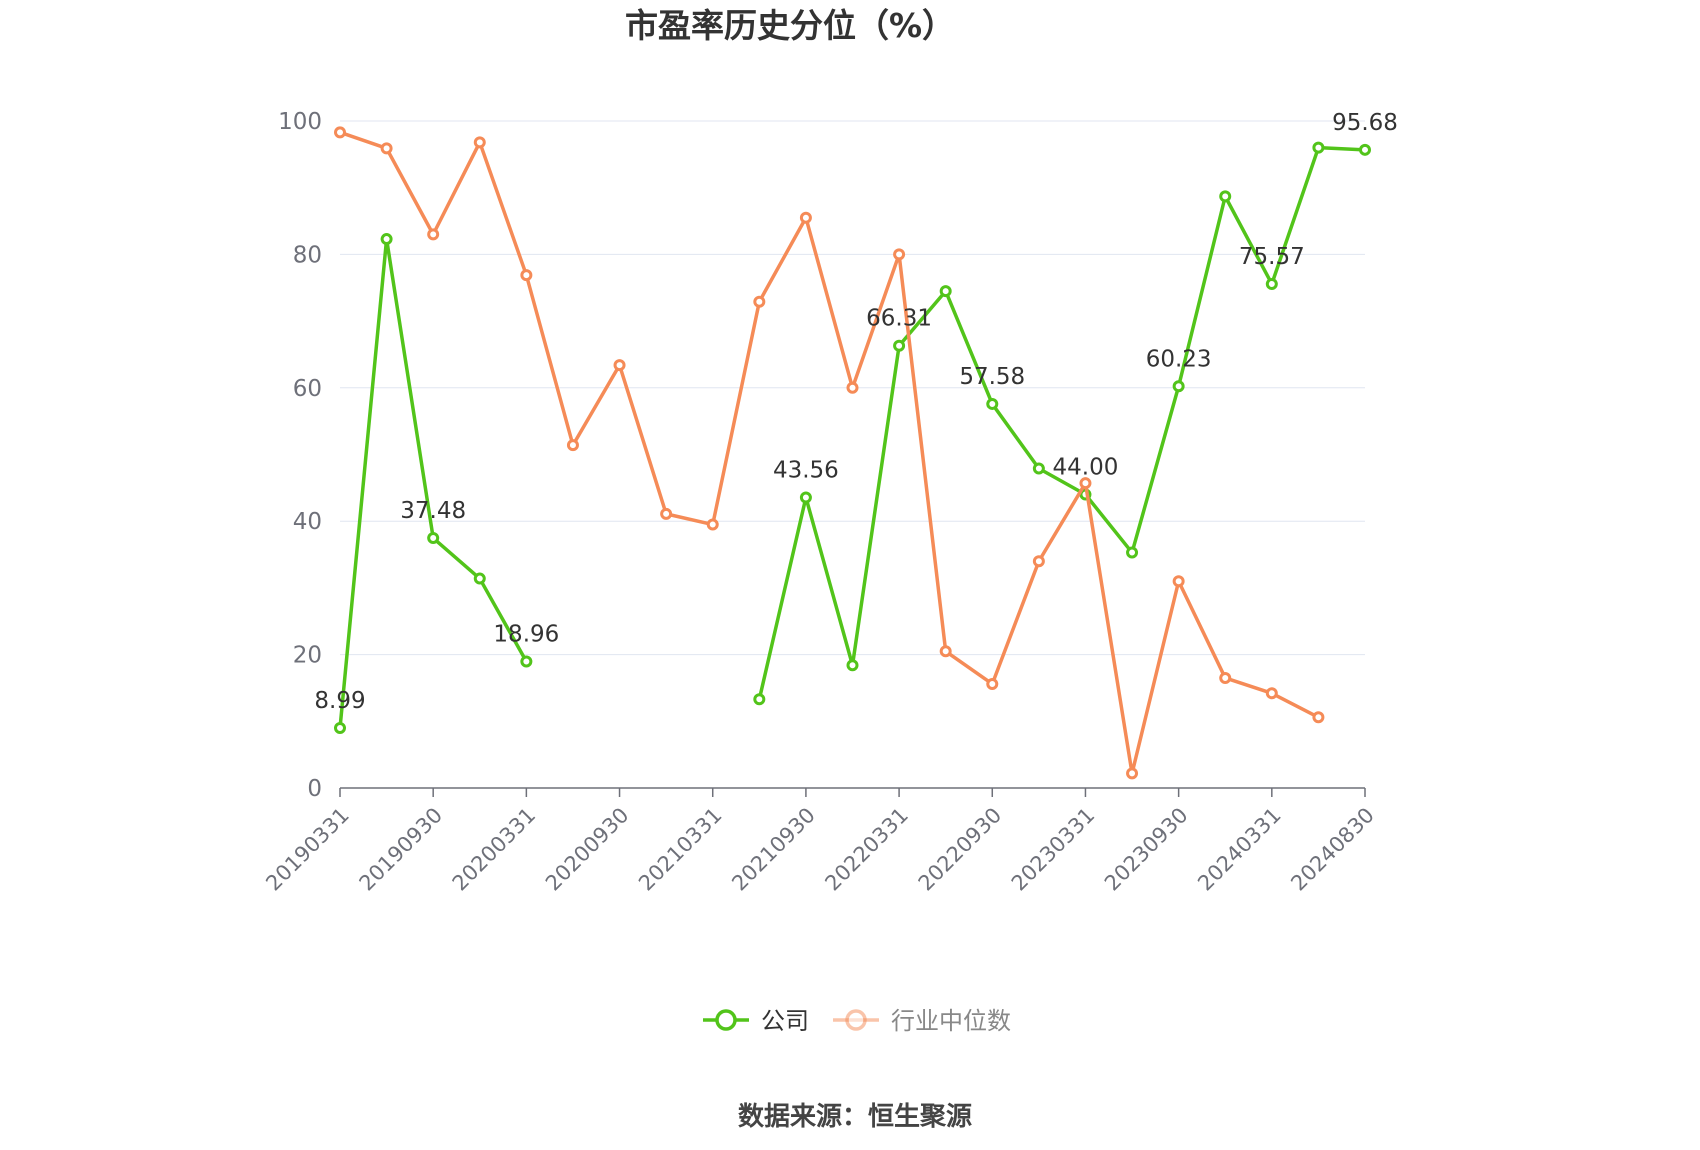 This screenshot has height=1150, width=1700. Describe the element at coordinates (855, 1117) in the screenshot. I see `data-source: 数据来源：恒生聚源` at that location.